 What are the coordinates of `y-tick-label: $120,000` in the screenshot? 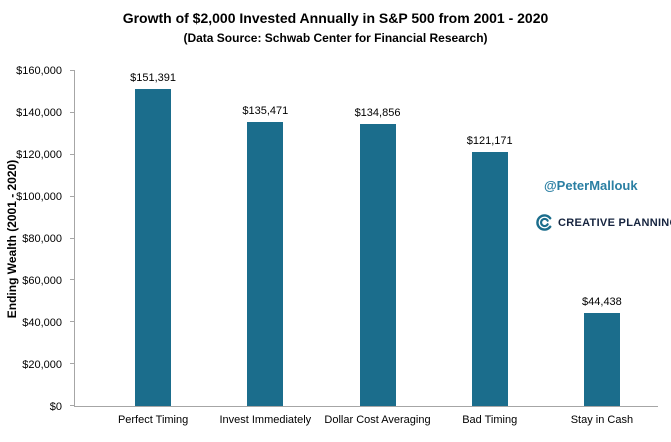 It's located at (39, 155).